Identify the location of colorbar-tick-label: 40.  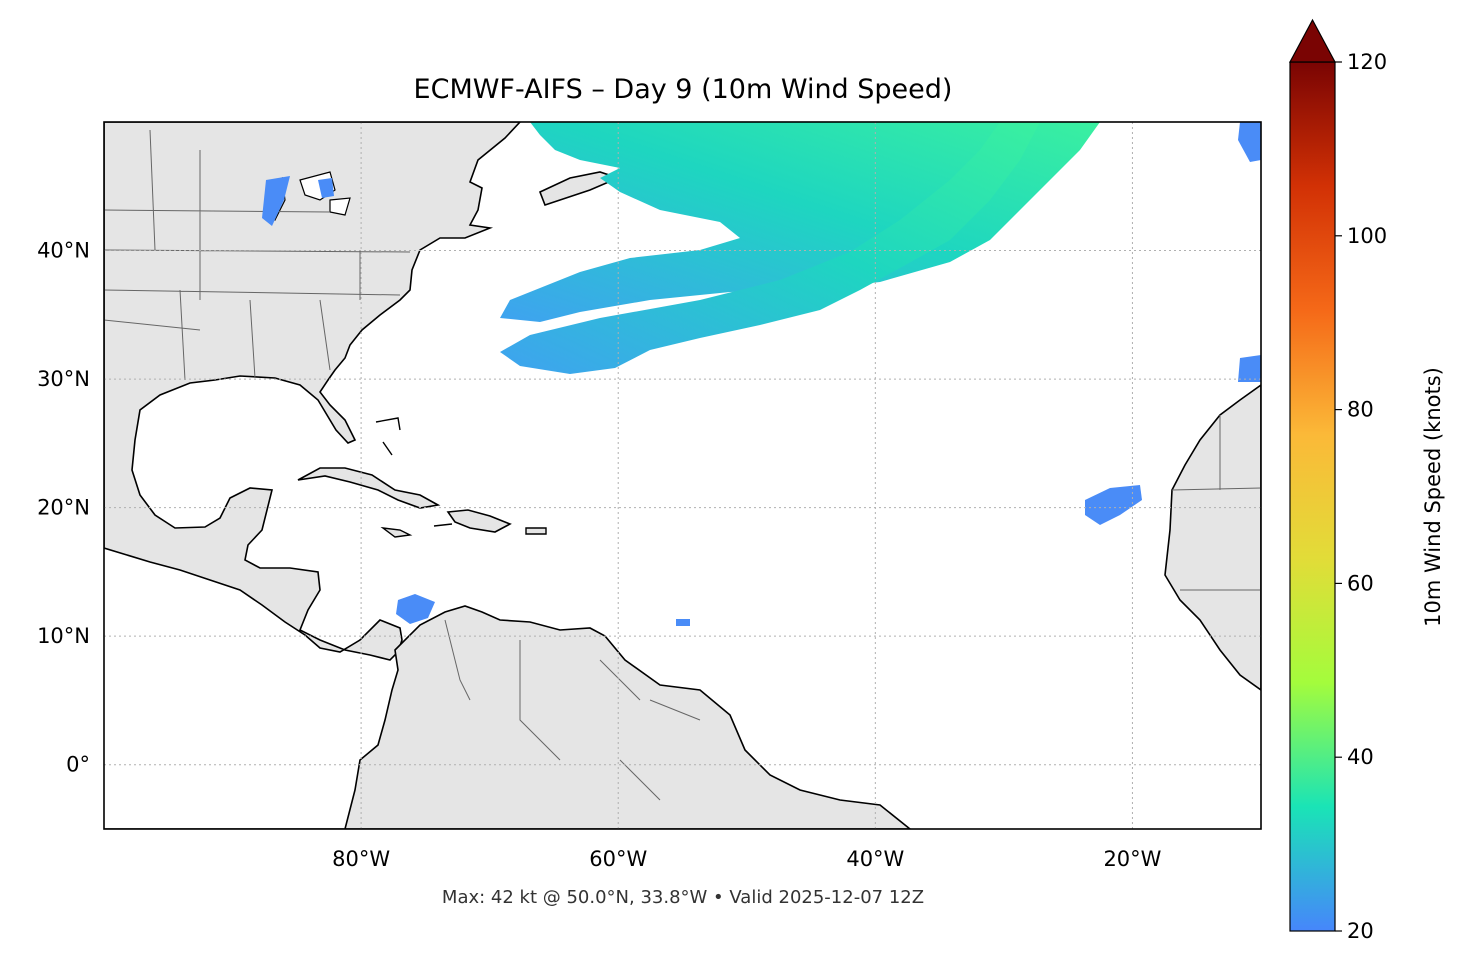
(1360, 757).